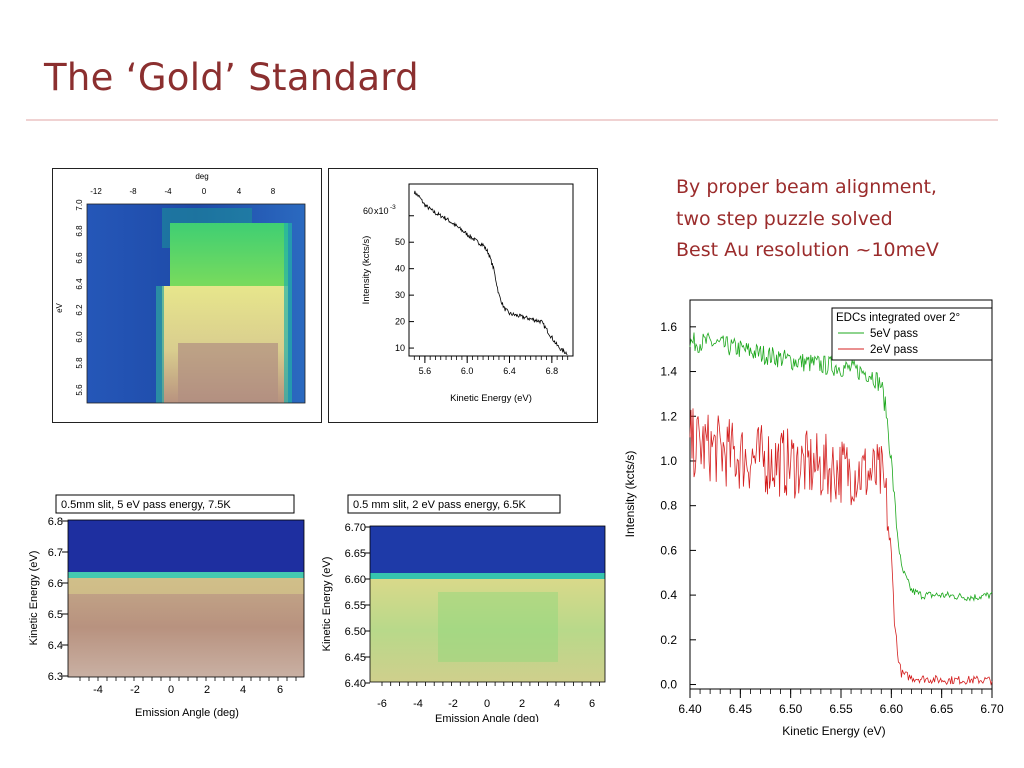 Image resolution: width=1024 pixels, height=768 pixels. What do you see at coordinates (425, 371) in the screenshot?
I see `x-tick-label: 5.6` at bounding box center [425, 371].